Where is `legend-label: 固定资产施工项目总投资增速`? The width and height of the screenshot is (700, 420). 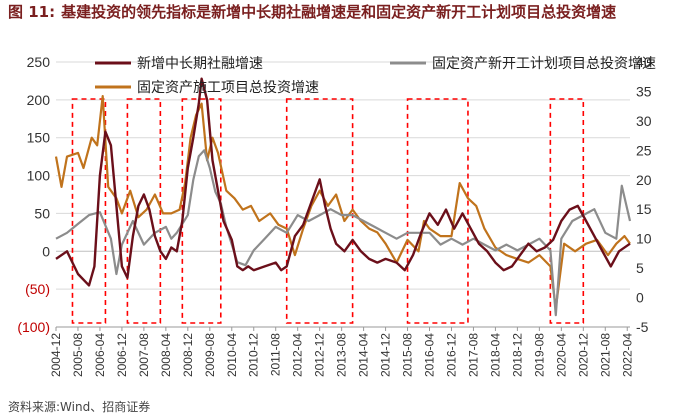 legend-label: 固定资产施工项目总投资增速 is located at coordinates (228, 87).